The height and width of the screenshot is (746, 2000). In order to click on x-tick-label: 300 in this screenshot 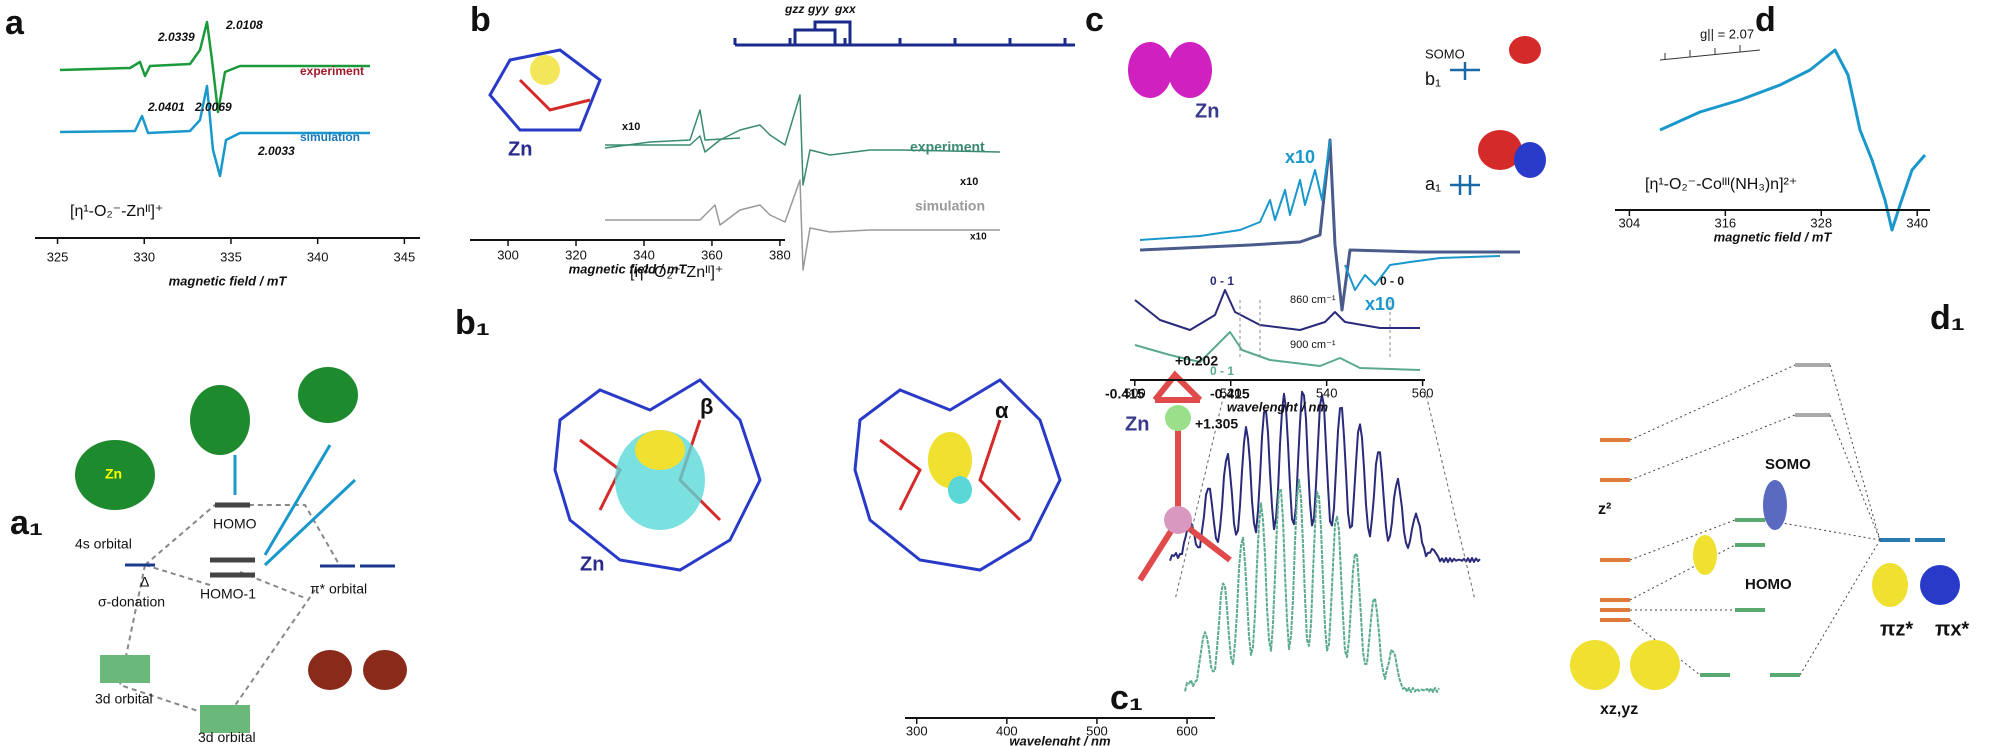, I will do `click(508, 254)`.